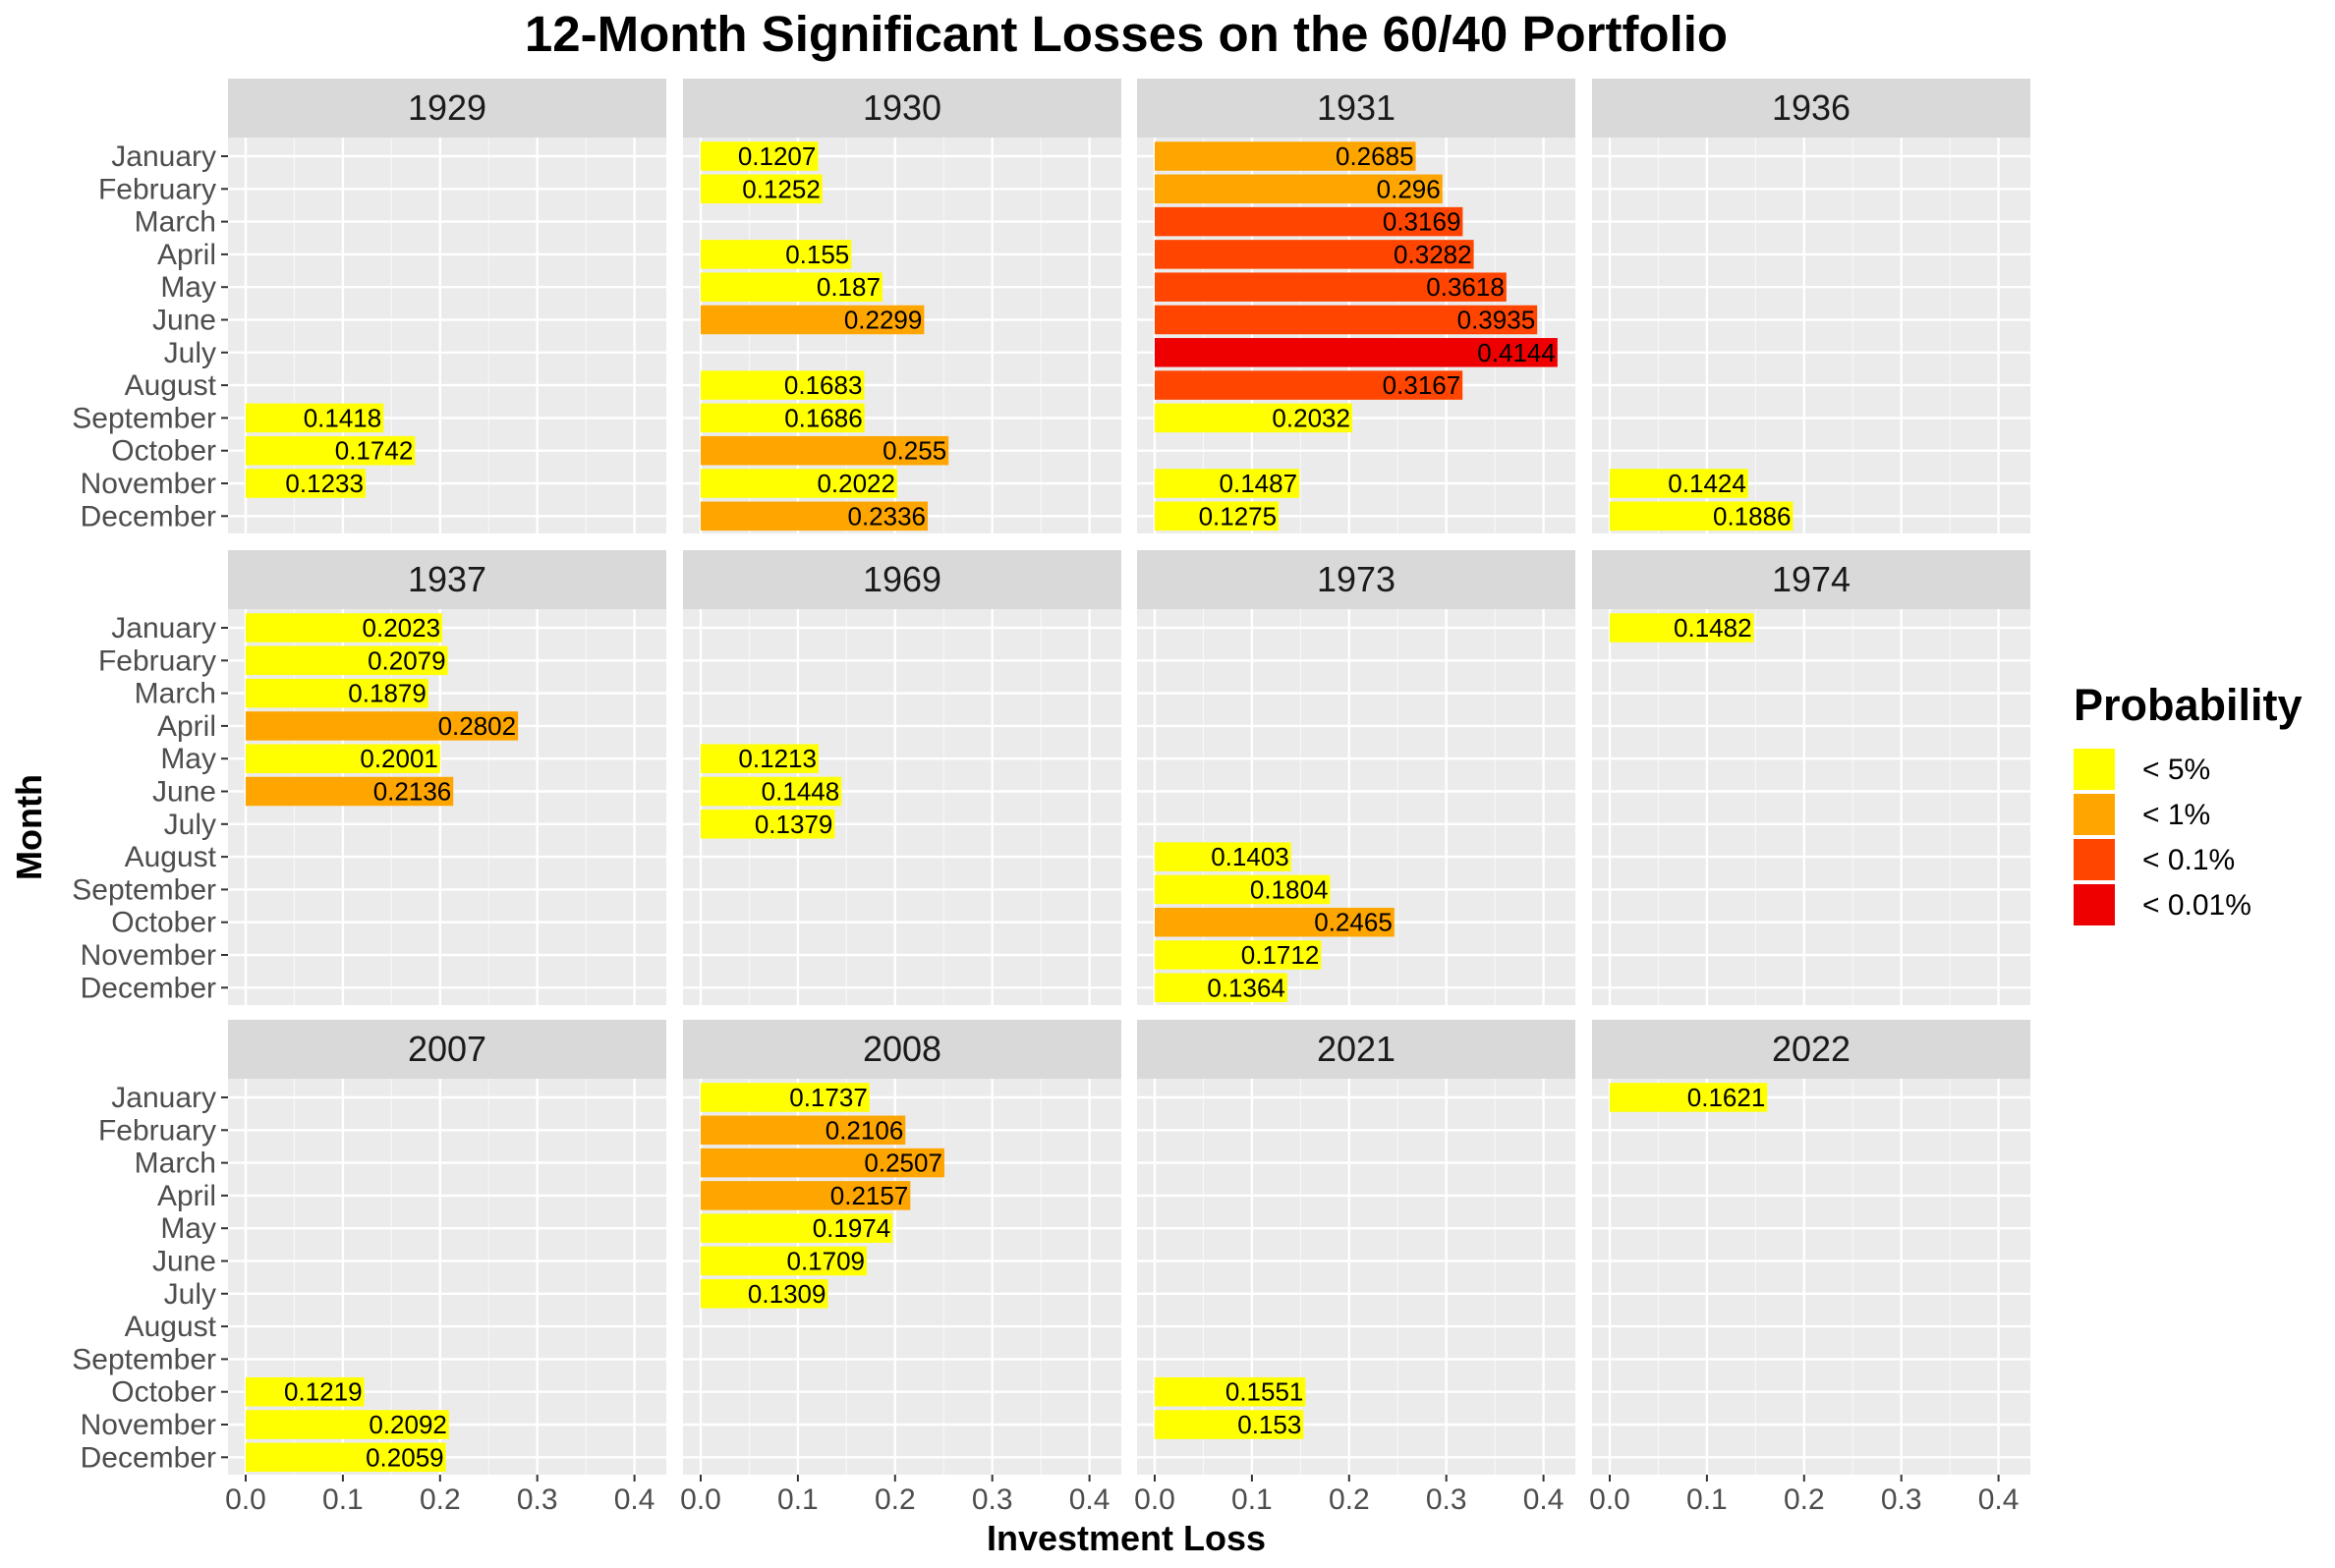 Image resolution: width=2335 pixels, height=1568 pixels. Describe the element at coordinates (781, 188) in the screenshot. I see `bar-value-label: 0.1252` at that location.